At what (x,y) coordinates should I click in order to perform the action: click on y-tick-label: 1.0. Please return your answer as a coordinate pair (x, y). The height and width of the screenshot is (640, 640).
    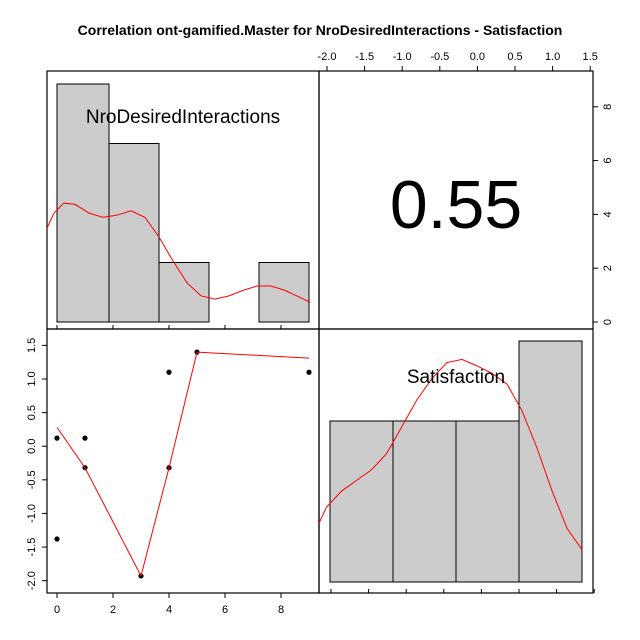
    Looking at the image, I should click on (32, 378).